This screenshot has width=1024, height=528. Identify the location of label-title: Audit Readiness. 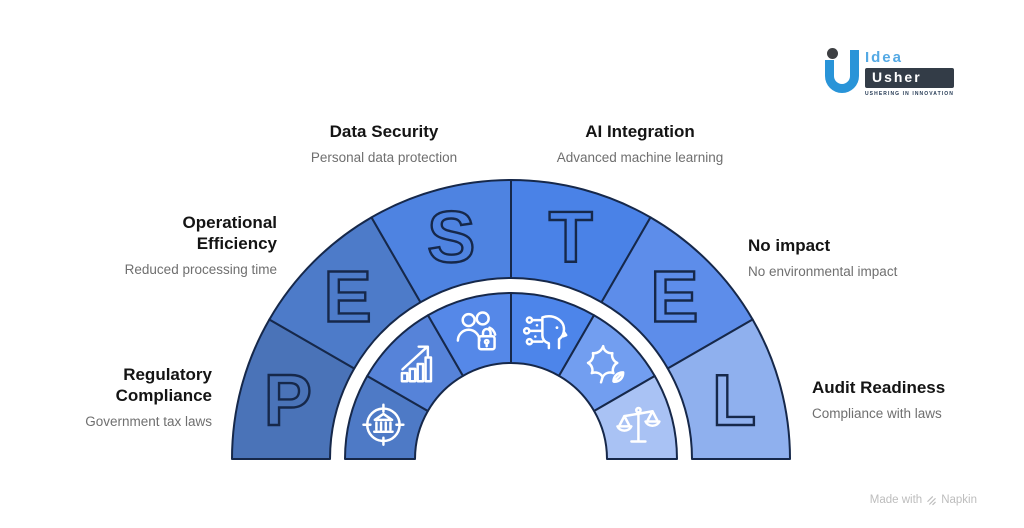
(879, 387).